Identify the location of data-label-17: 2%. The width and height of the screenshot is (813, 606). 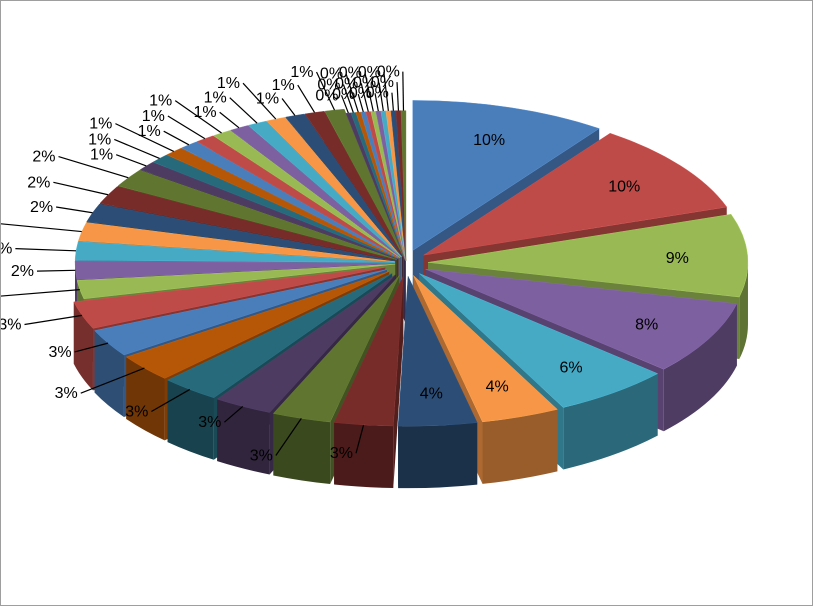
(6, 249).